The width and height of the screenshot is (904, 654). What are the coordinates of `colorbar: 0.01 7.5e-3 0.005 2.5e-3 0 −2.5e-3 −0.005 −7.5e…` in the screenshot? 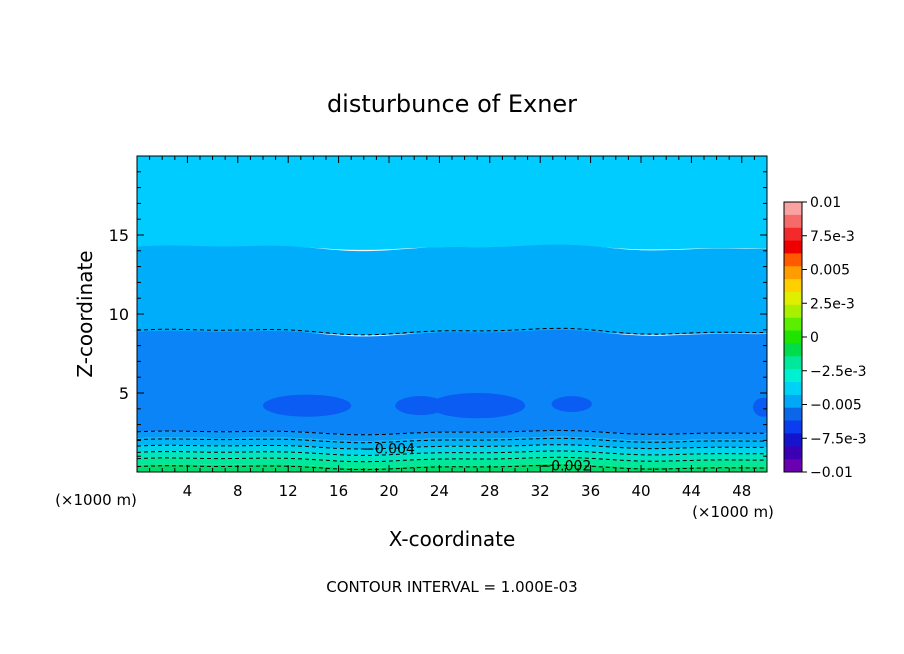 It's located at (825, 338).